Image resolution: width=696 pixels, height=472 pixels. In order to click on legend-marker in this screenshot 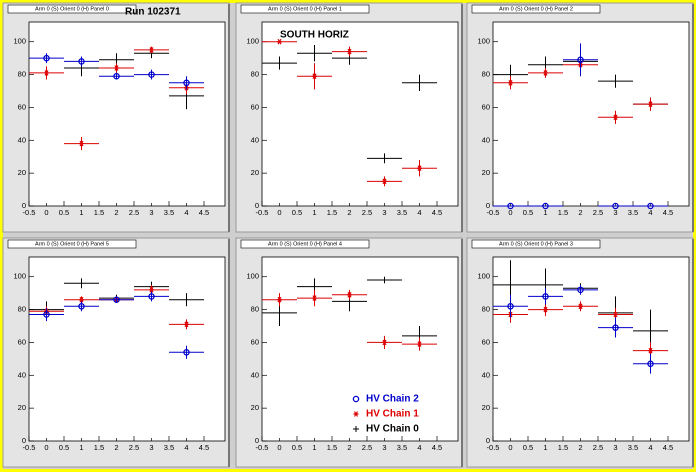, I will do `click(356, 429)`.